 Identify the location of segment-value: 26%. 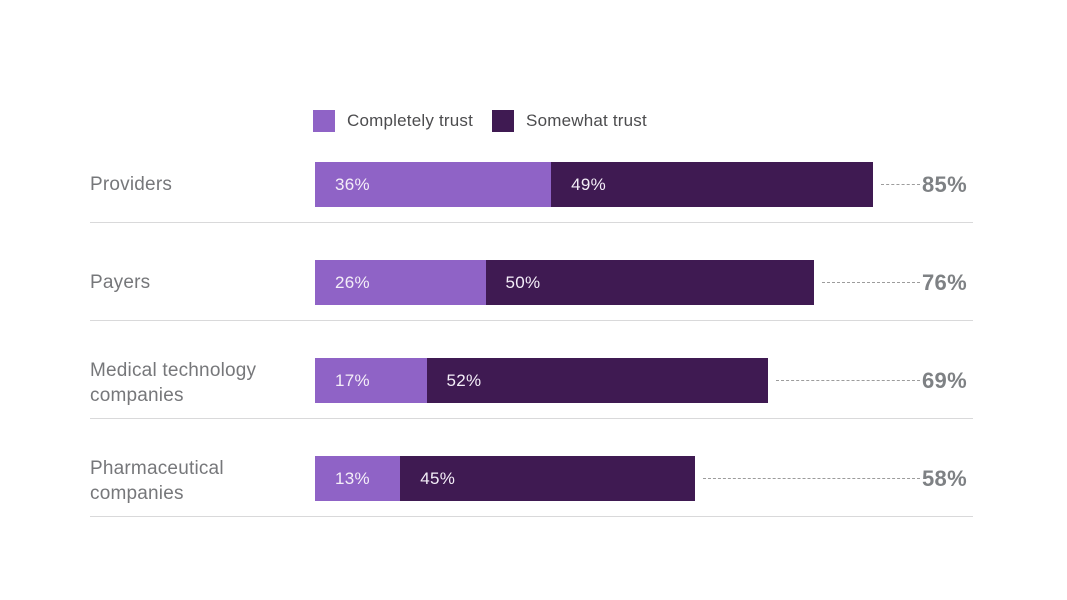
(352, 282).